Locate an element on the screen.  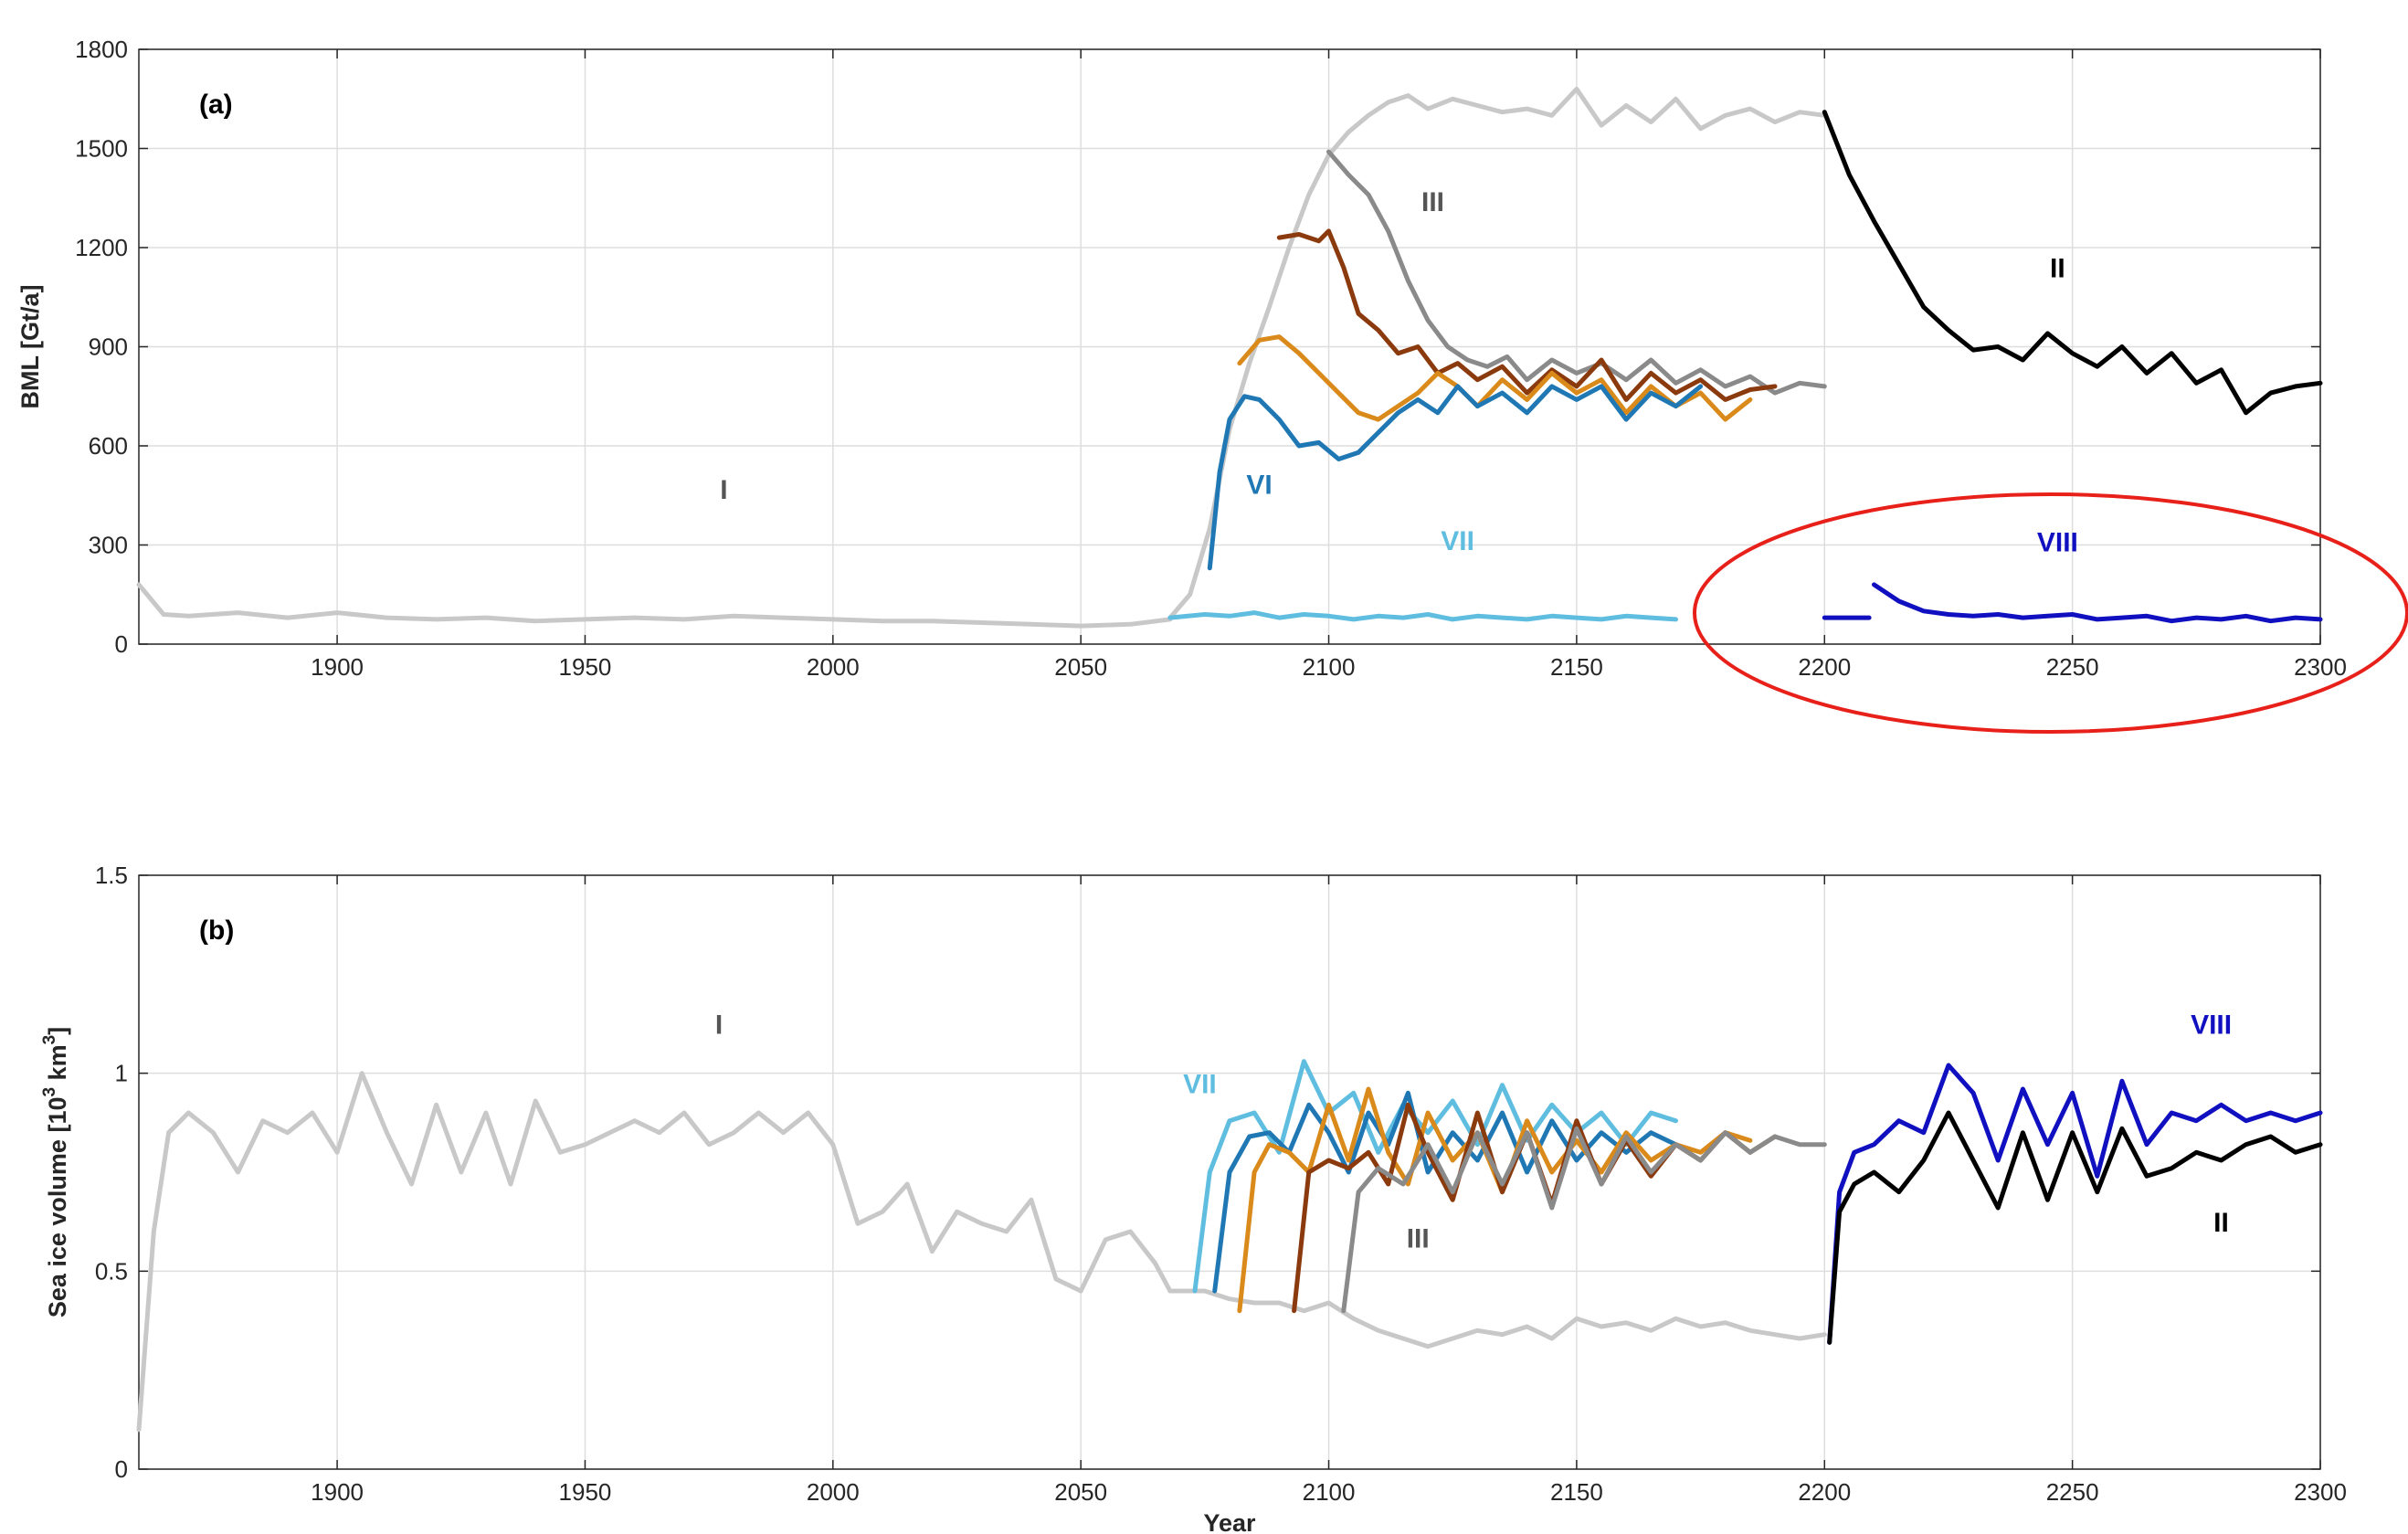
y-tick-label: 0.5 is located at coordinates (111, 1271).